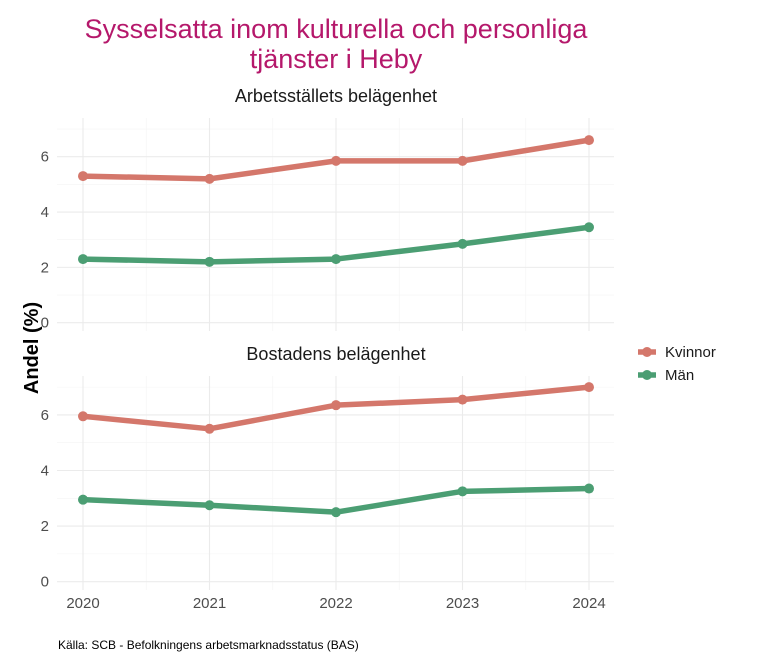 The width and height of the screenshot is (768, 672). I want to click on panel-title: Bostadens belägenhet, so click(335, 354).